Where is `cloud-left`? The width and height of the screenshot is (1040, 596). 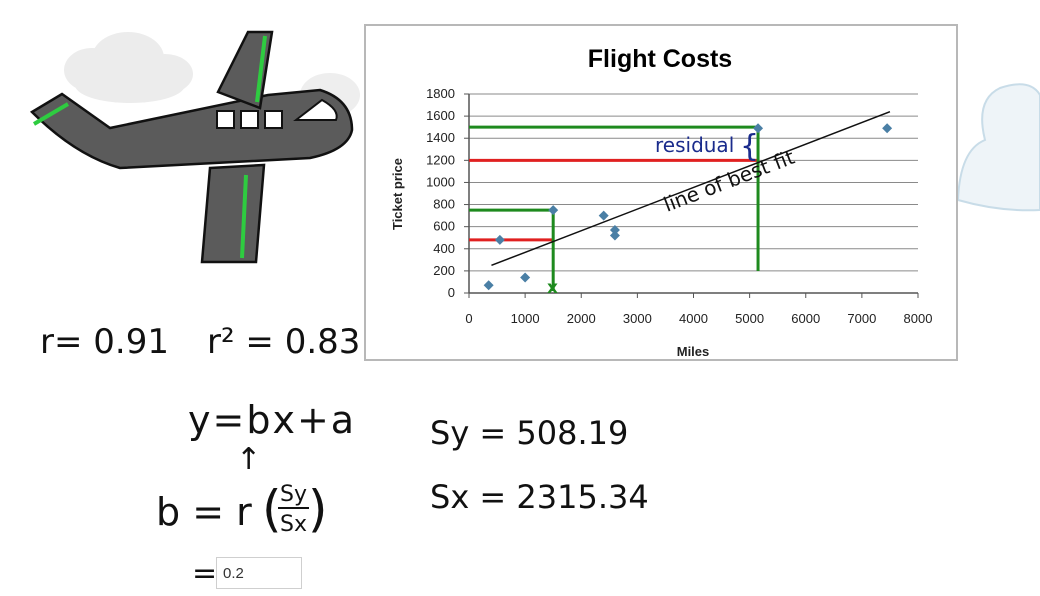
cloud-left is located at coordinates (128, 67).